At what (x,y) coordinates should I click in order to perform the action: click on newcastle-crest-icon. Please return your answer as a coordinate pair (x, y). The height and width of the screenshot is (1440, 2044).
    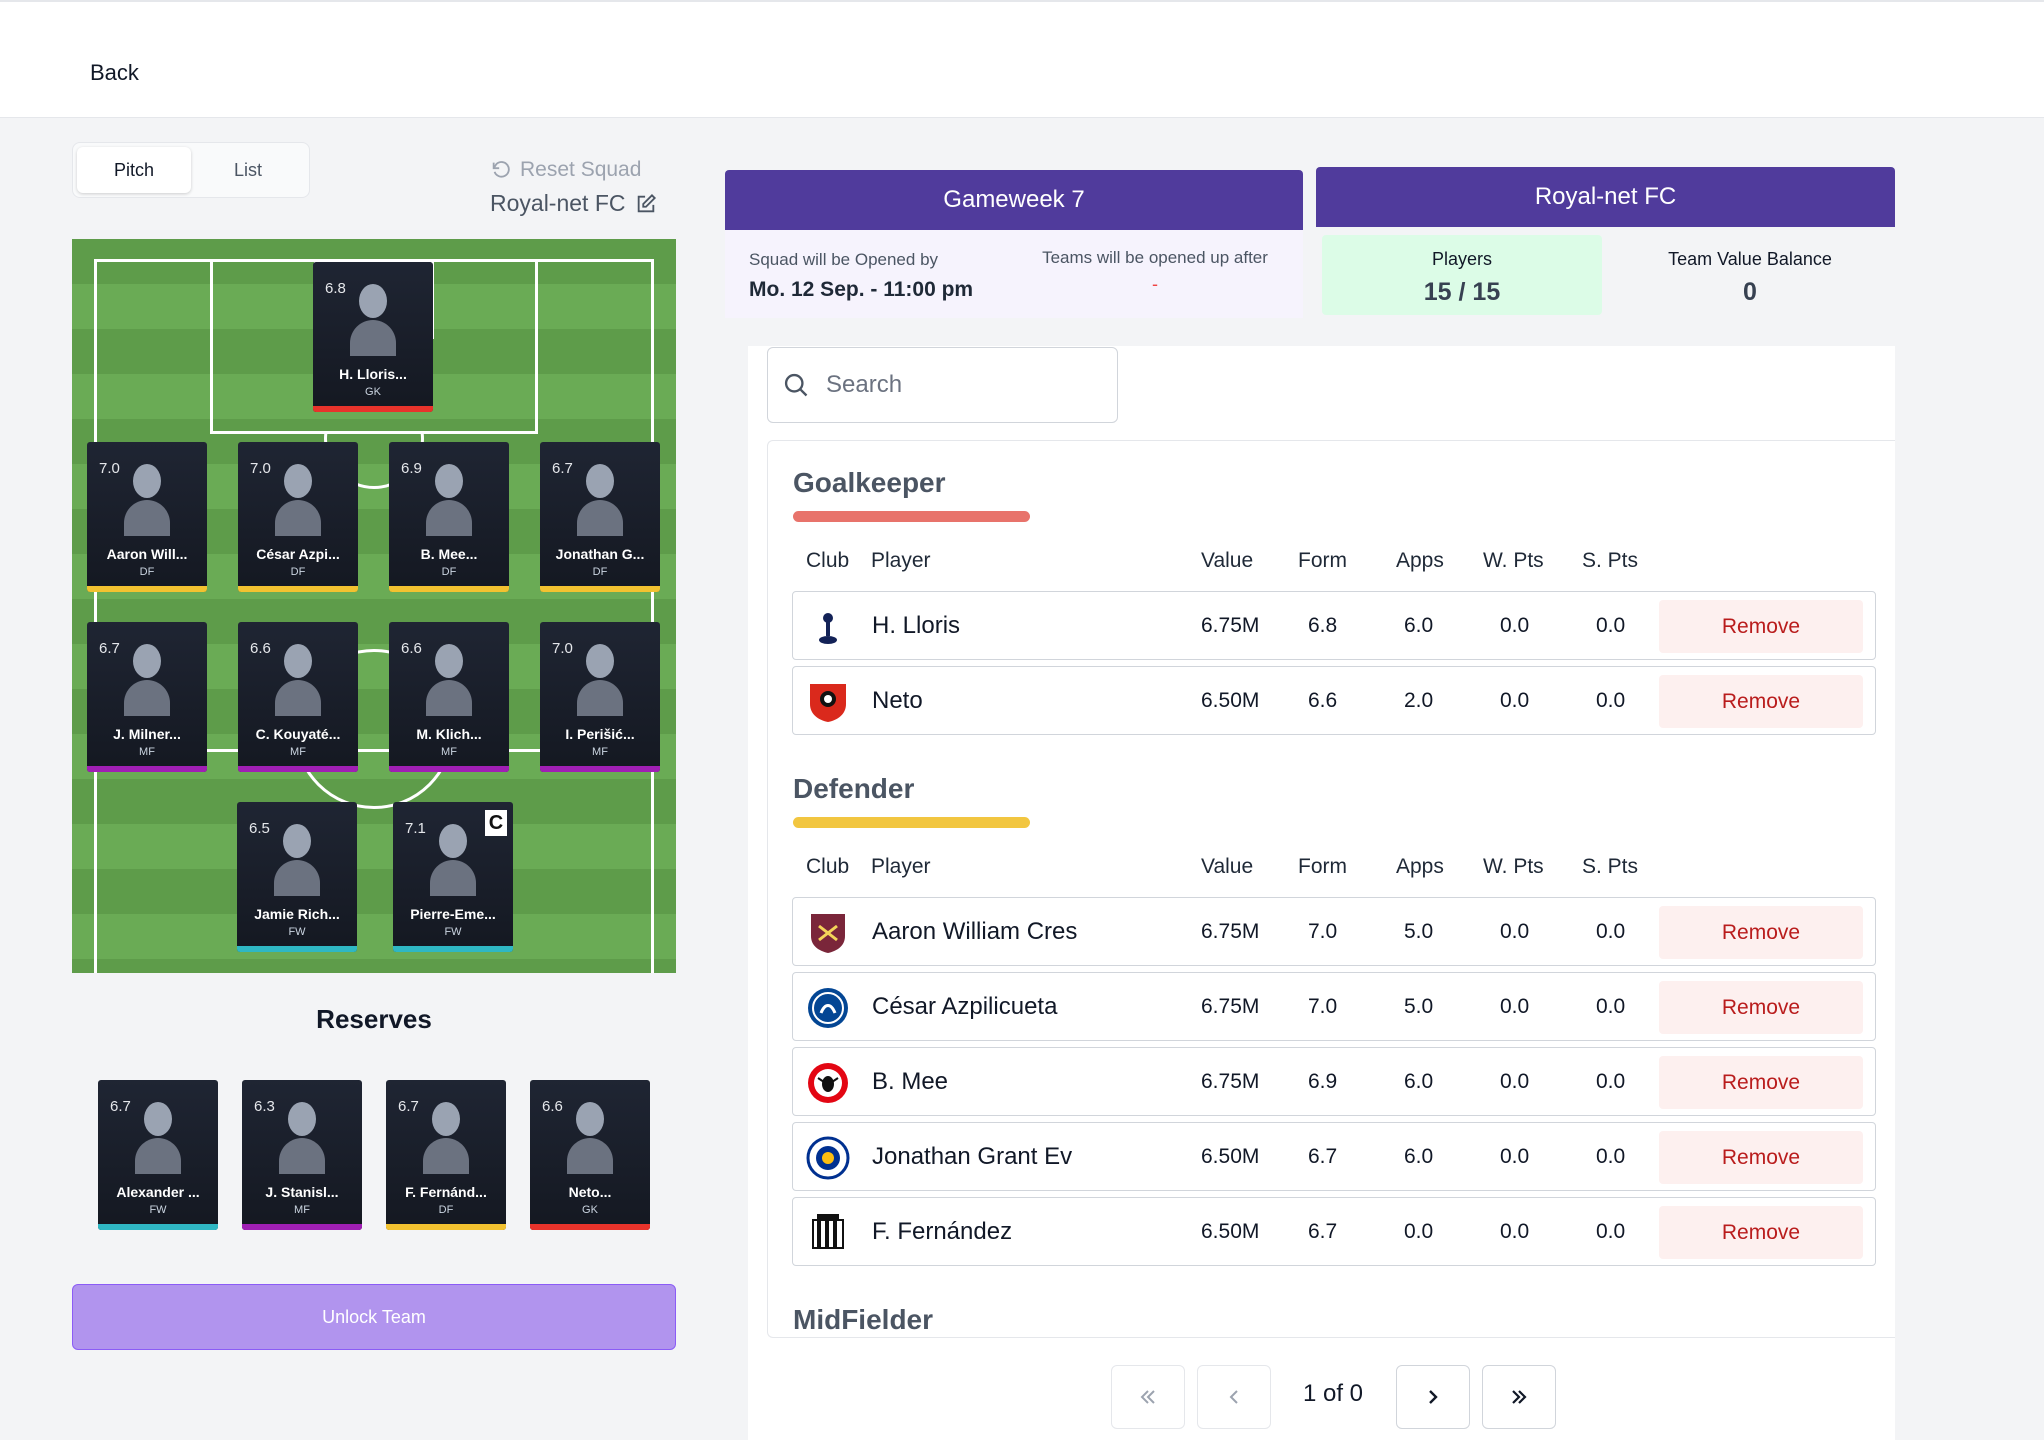
    Looking at the image, I should click on (828, 1231).